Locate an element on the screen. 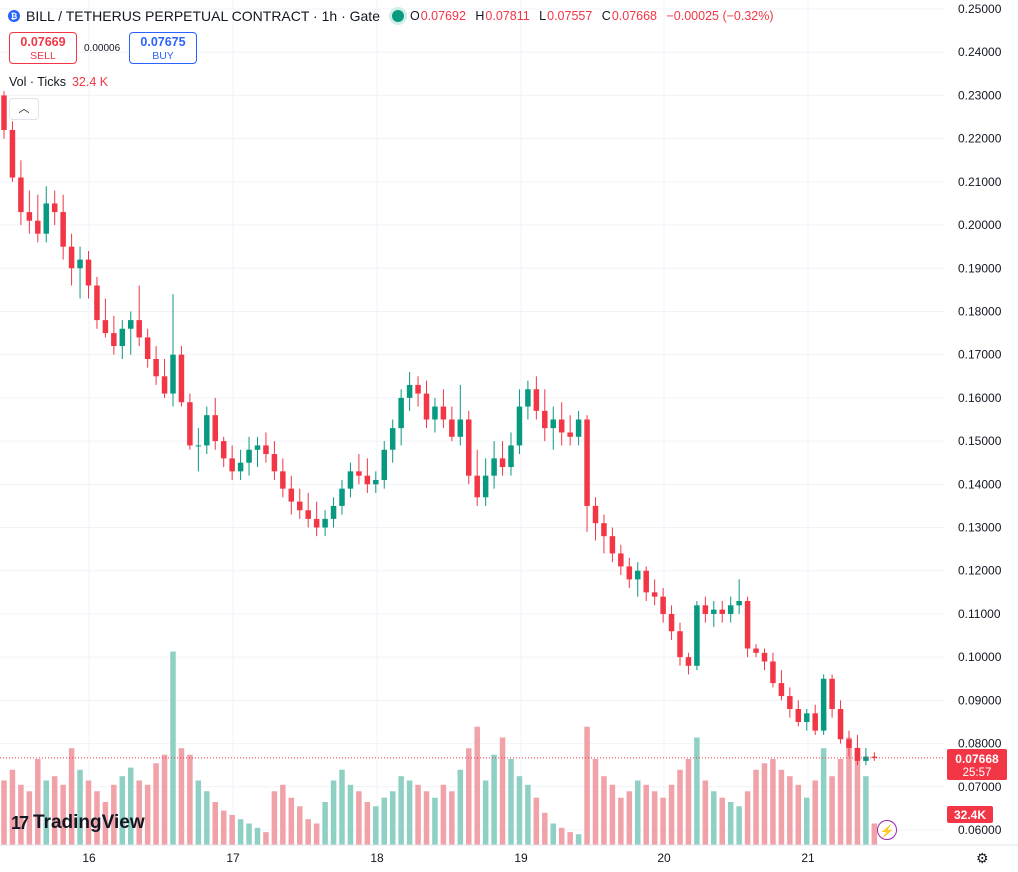 The image size is (1018, 872). price-tick-label: 0.23000 is located at coordinates (980, 95).